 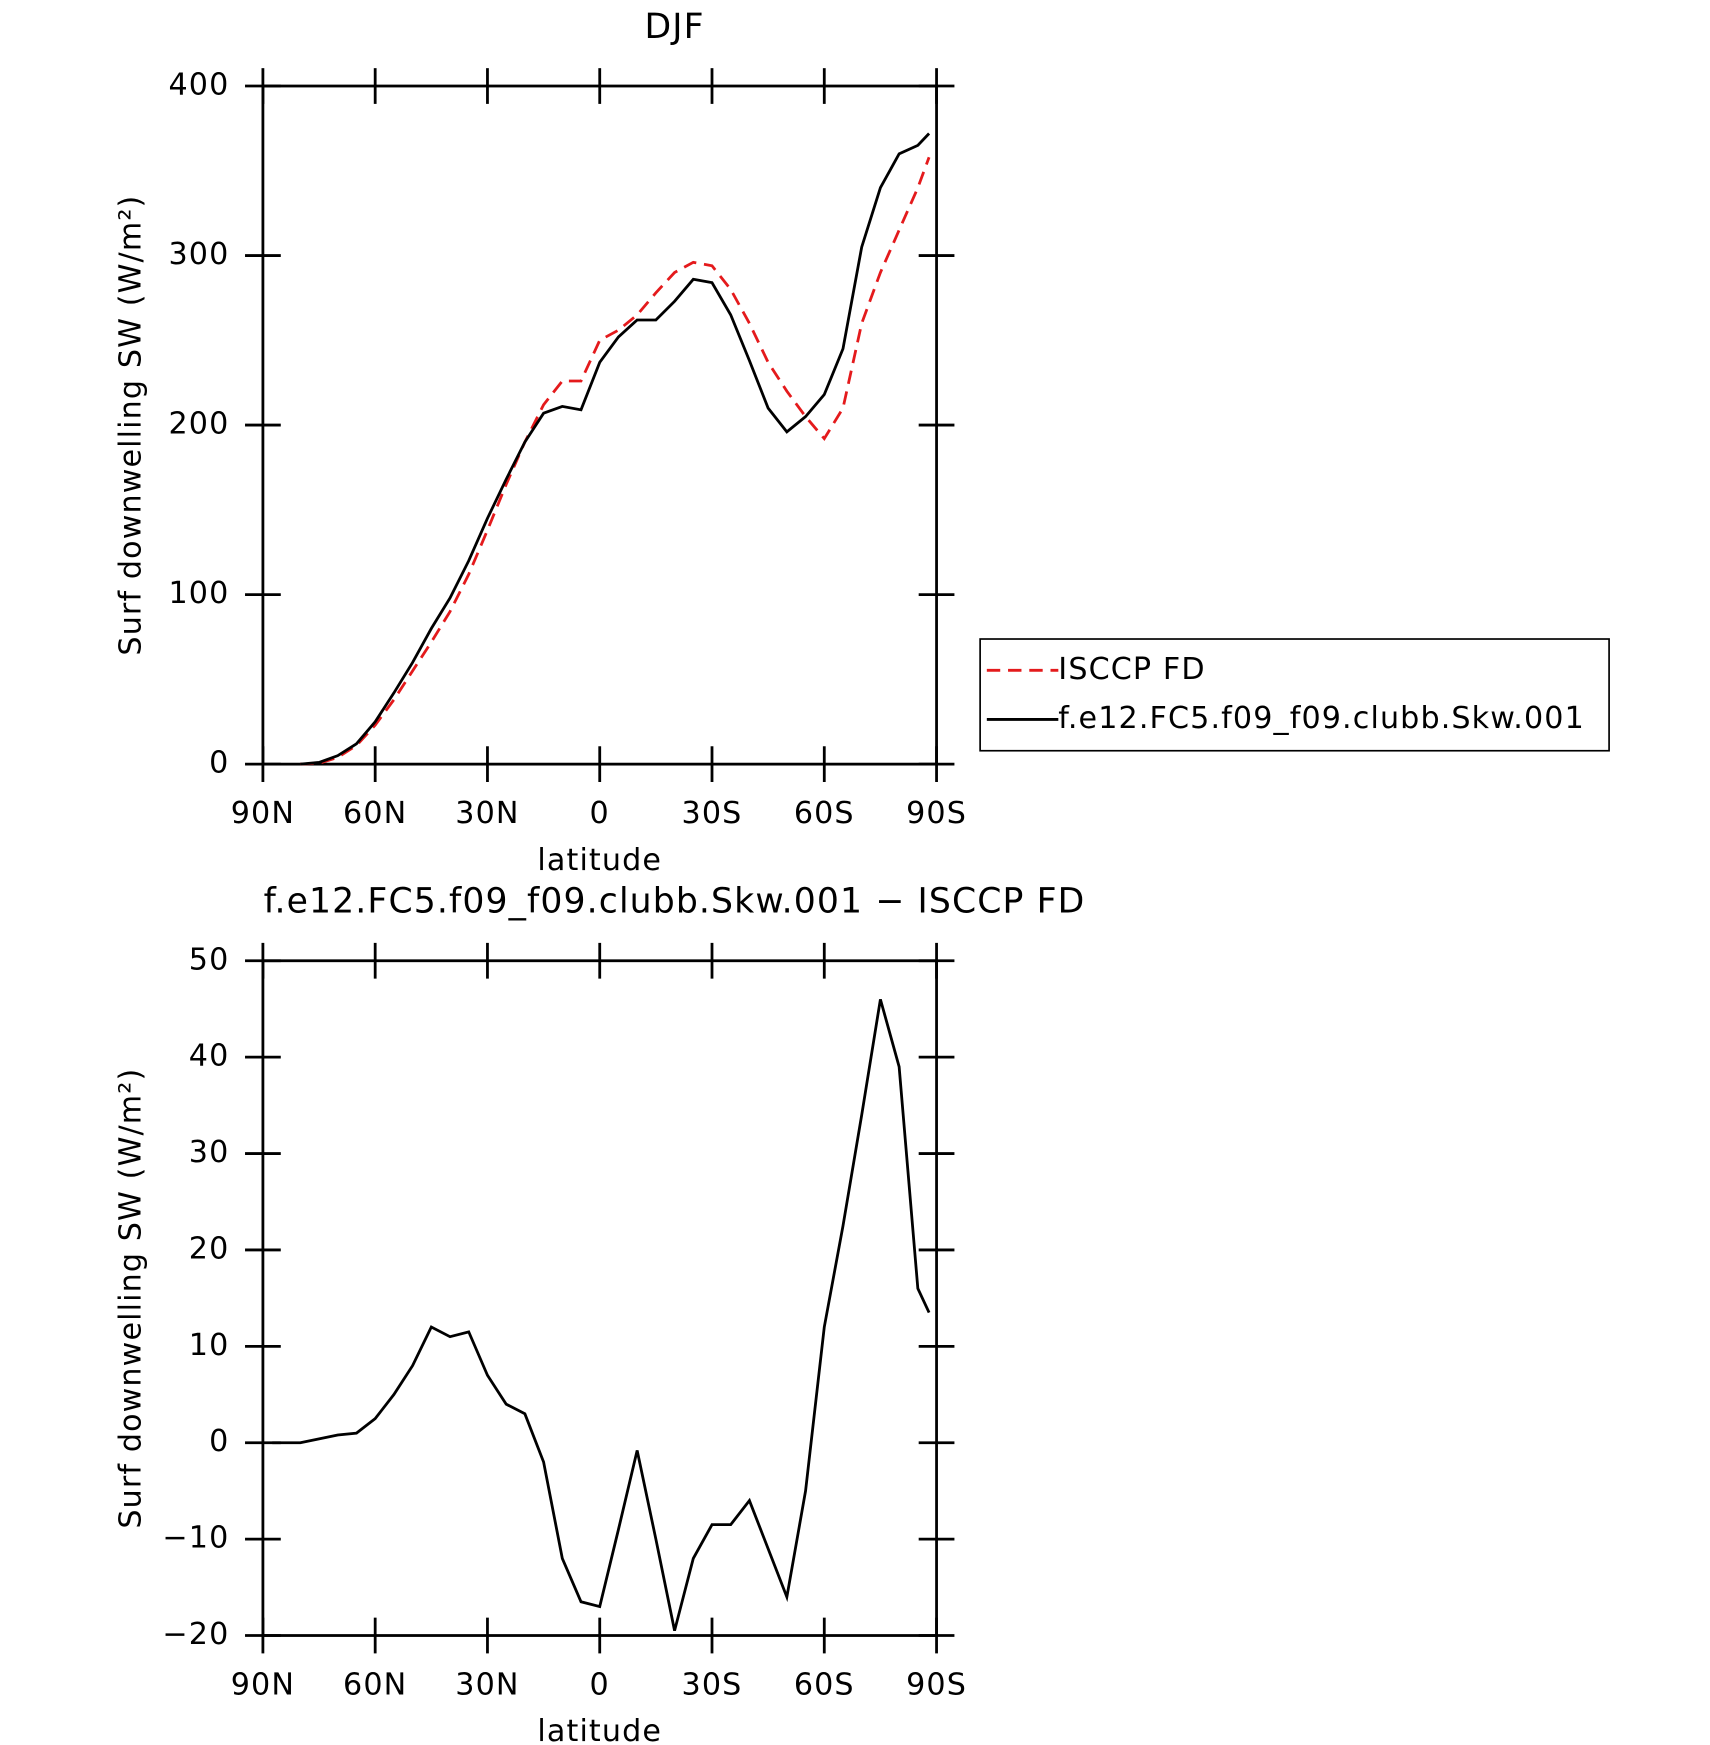 What do you see at coordinates (1131, 669) in the screenshot?
I see `legend-label: ISCCP FD` at bounding box center [1131, 669].